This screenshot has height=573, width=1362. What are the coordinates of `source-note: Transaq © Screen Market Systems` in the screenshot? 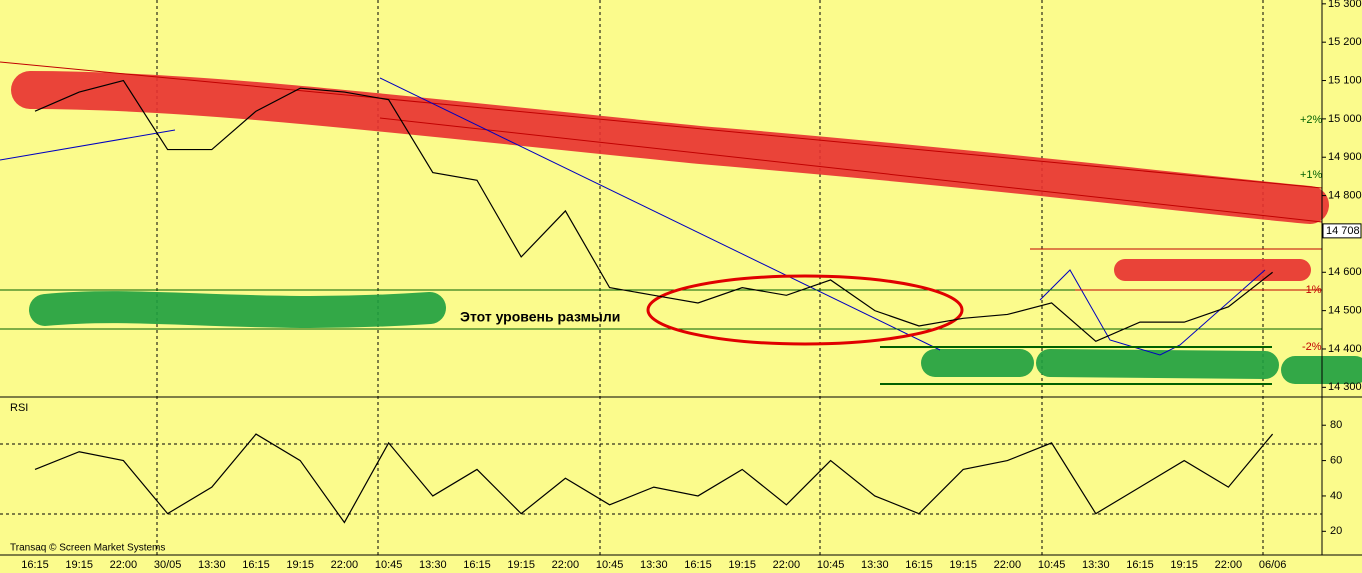 It's located at (87, 548).